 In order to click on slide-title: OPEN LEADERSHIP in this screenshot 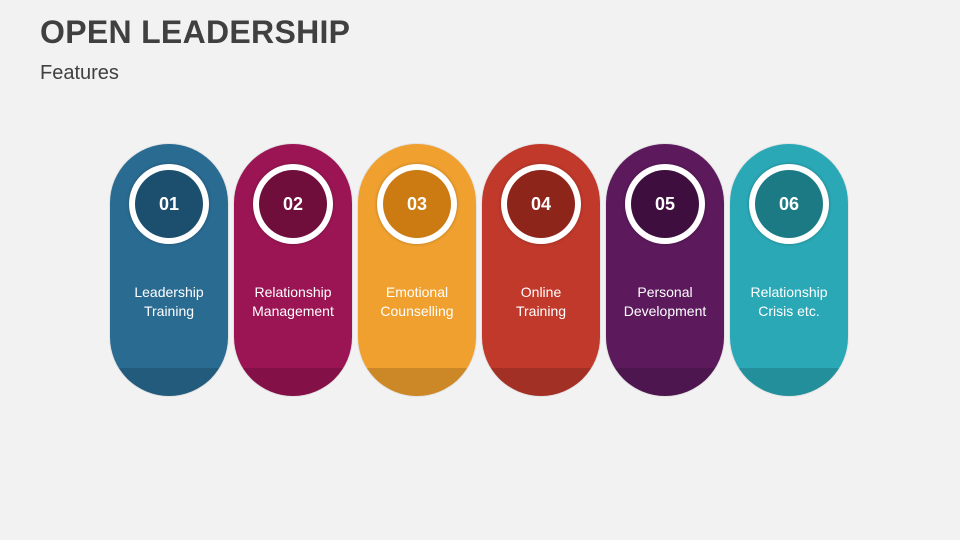, I will do `click(195, 32)`.